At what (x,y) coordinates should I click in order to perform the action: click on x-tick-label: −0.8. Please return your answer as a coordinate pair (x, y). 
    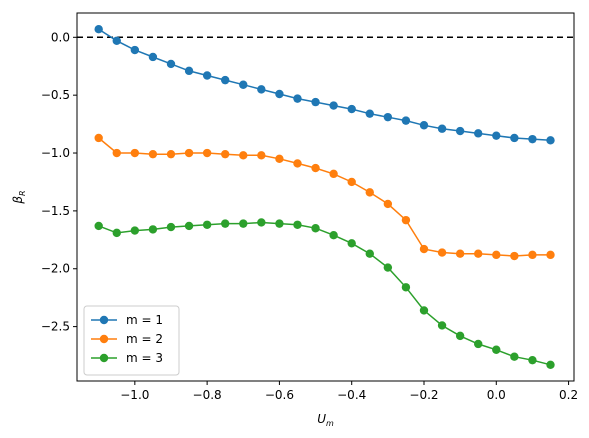
    Looking at the image, I should click on (207, 395).